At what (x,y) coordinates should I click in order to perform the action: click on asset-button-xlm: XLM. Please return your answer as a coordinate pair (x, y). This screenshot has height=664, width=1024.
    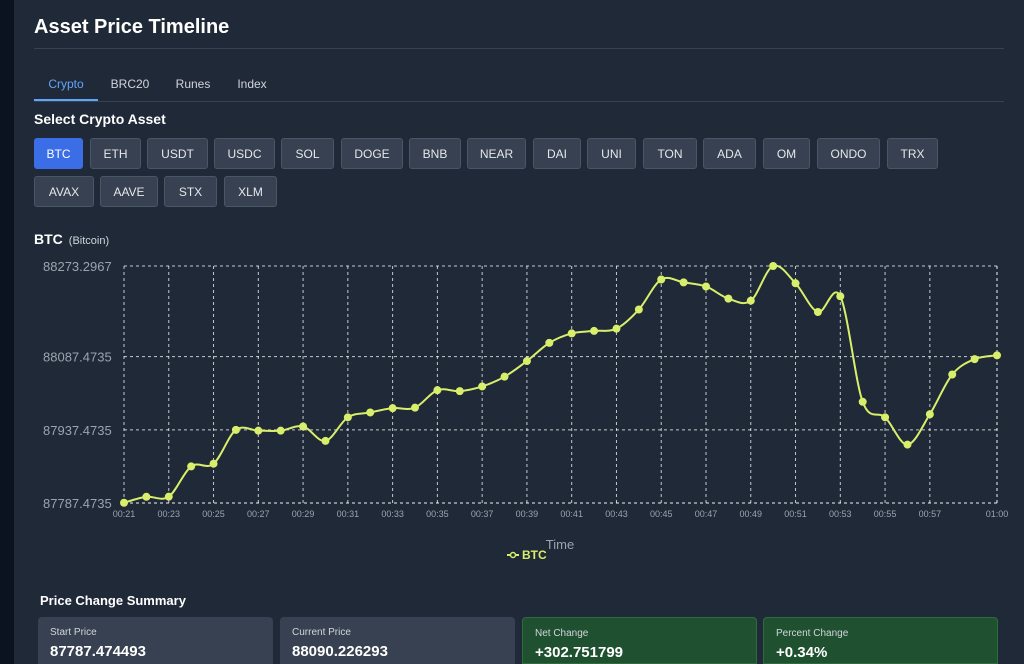
    Looking at the image, I should click on (250, 191).